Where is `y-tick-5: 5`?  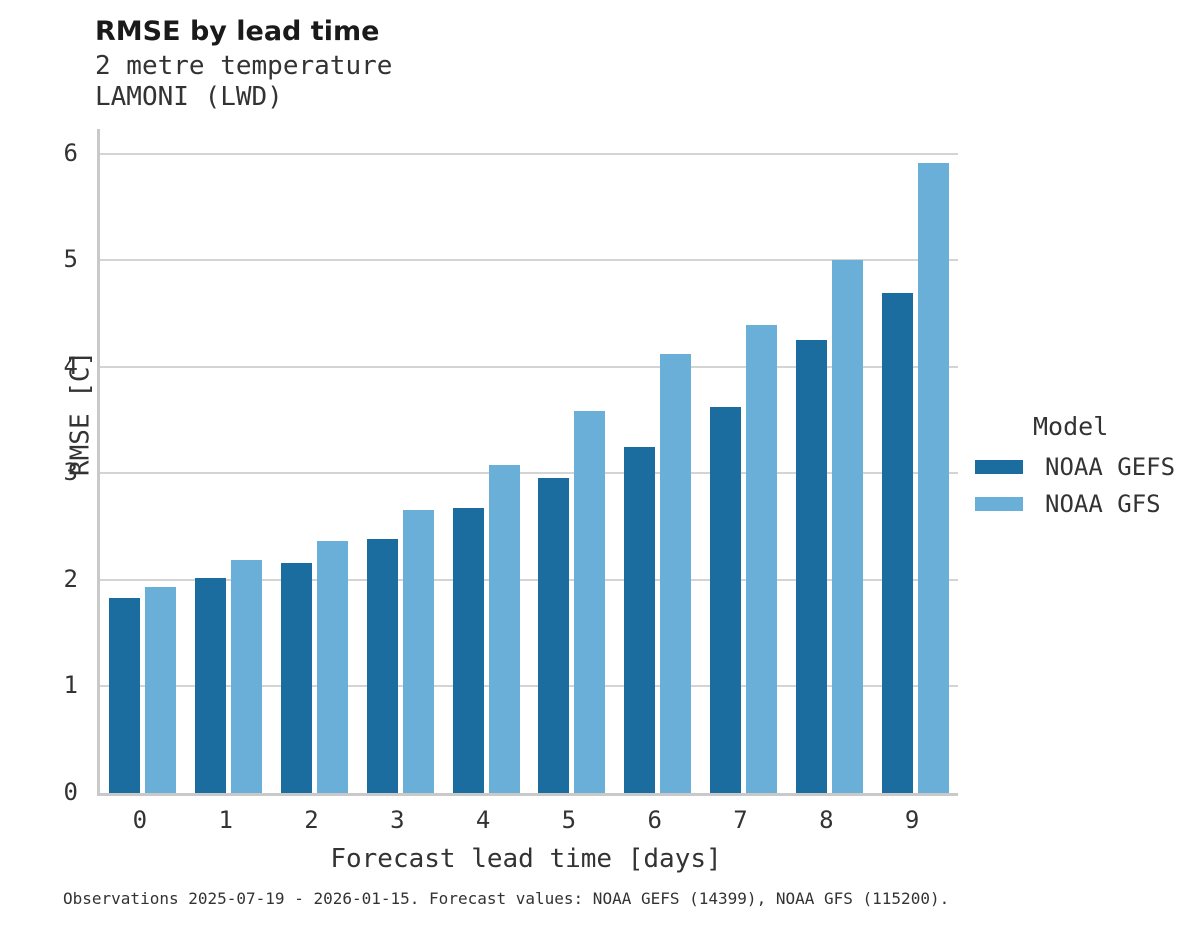
y-tick-5: 5 is located at coordinates (70, 259).